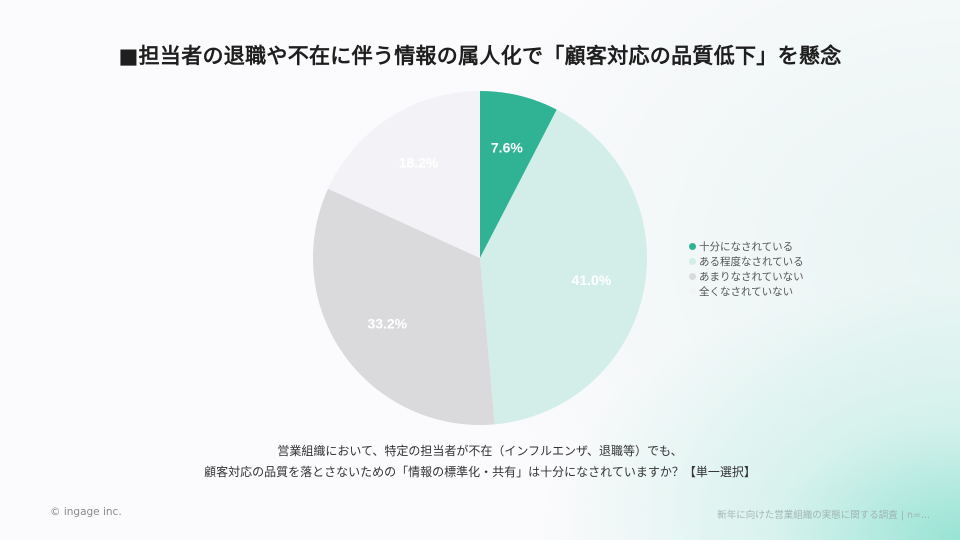  Describe the element at coordinates (387, 324) in the screenshot. I see `slice-value-label: 33.2%` at that location.